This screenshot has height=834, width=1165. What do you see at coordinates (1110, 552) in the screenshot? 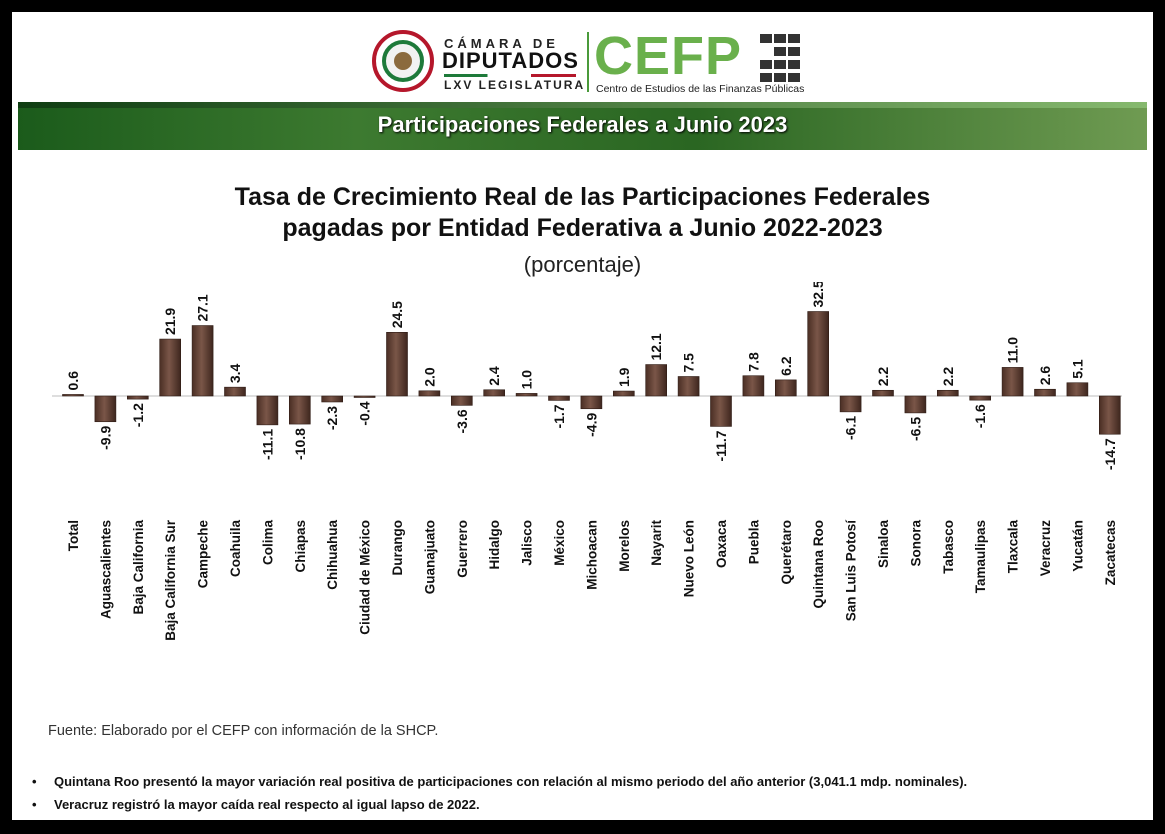
I see `category-label: Zacatecas` at bounding box center [1110, 552].